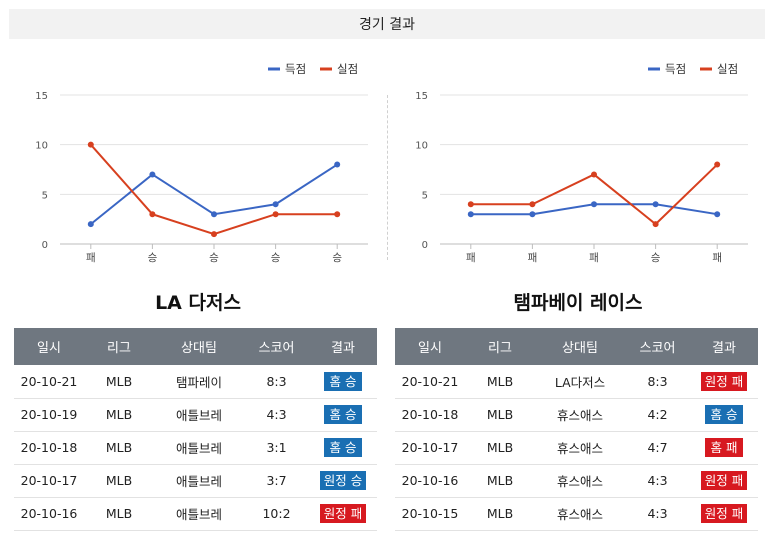 Image resolution: width=774 pixels, height=542 pixels. Describe the element at coordinates (657, 481) in the screenshot. I see `cell-score: 4:3` at that location.